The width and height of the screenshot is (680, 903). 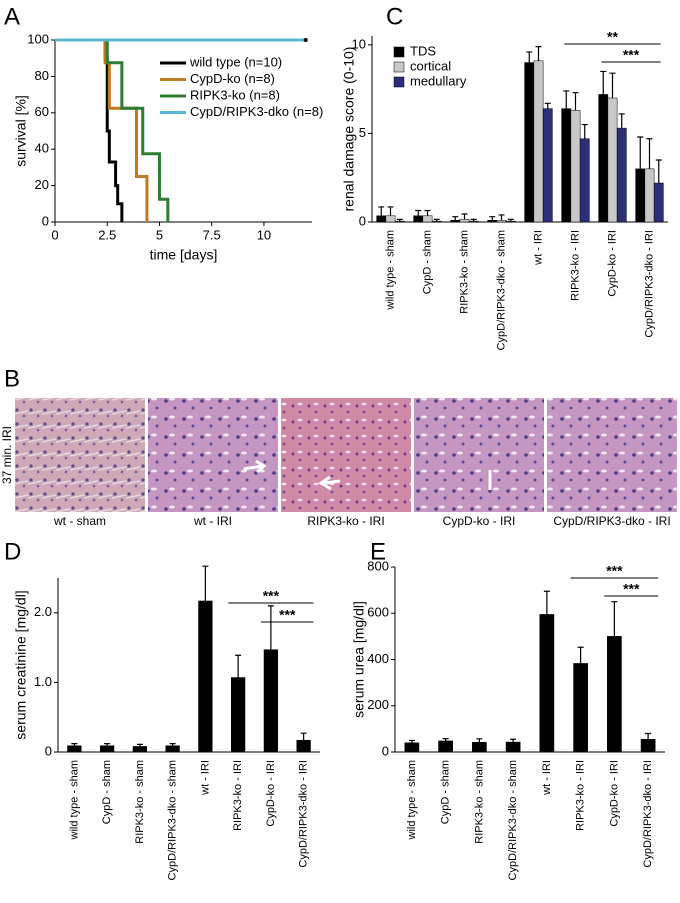 What do you see at coordinates (12, 551) in the screenshot?
I see `panel-label: D` at bounding box center [12, 551].